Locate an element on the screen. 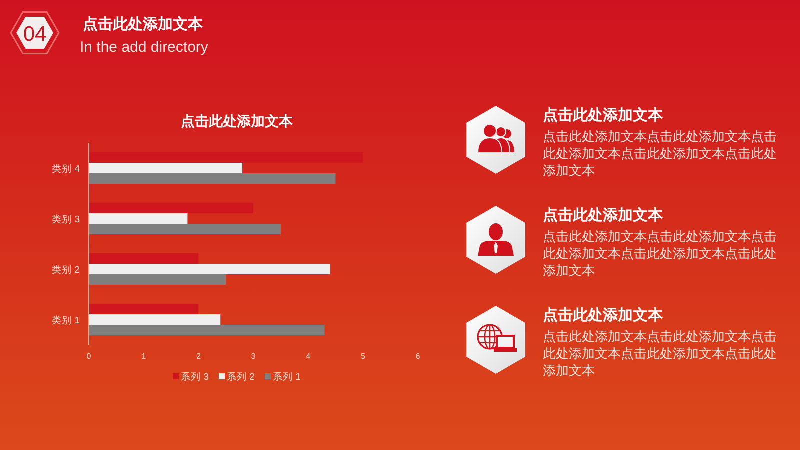 This screenshot has height=450, width=800. y-tick-label: 类别 1 is located at coordinates (66, 320).